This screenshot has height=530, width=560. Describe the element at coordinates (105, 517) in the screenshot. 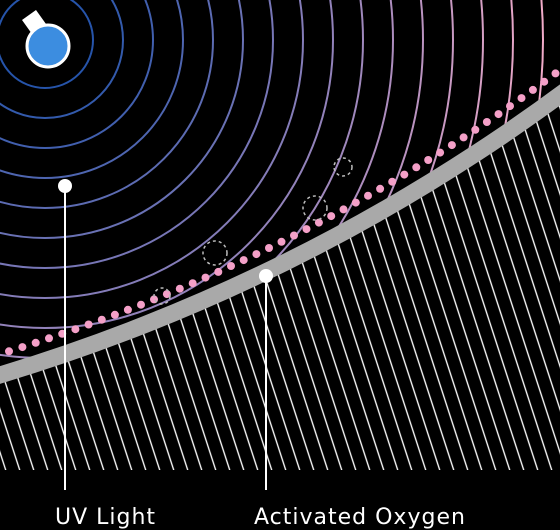

I see `callout-label: UV Light` at that location.